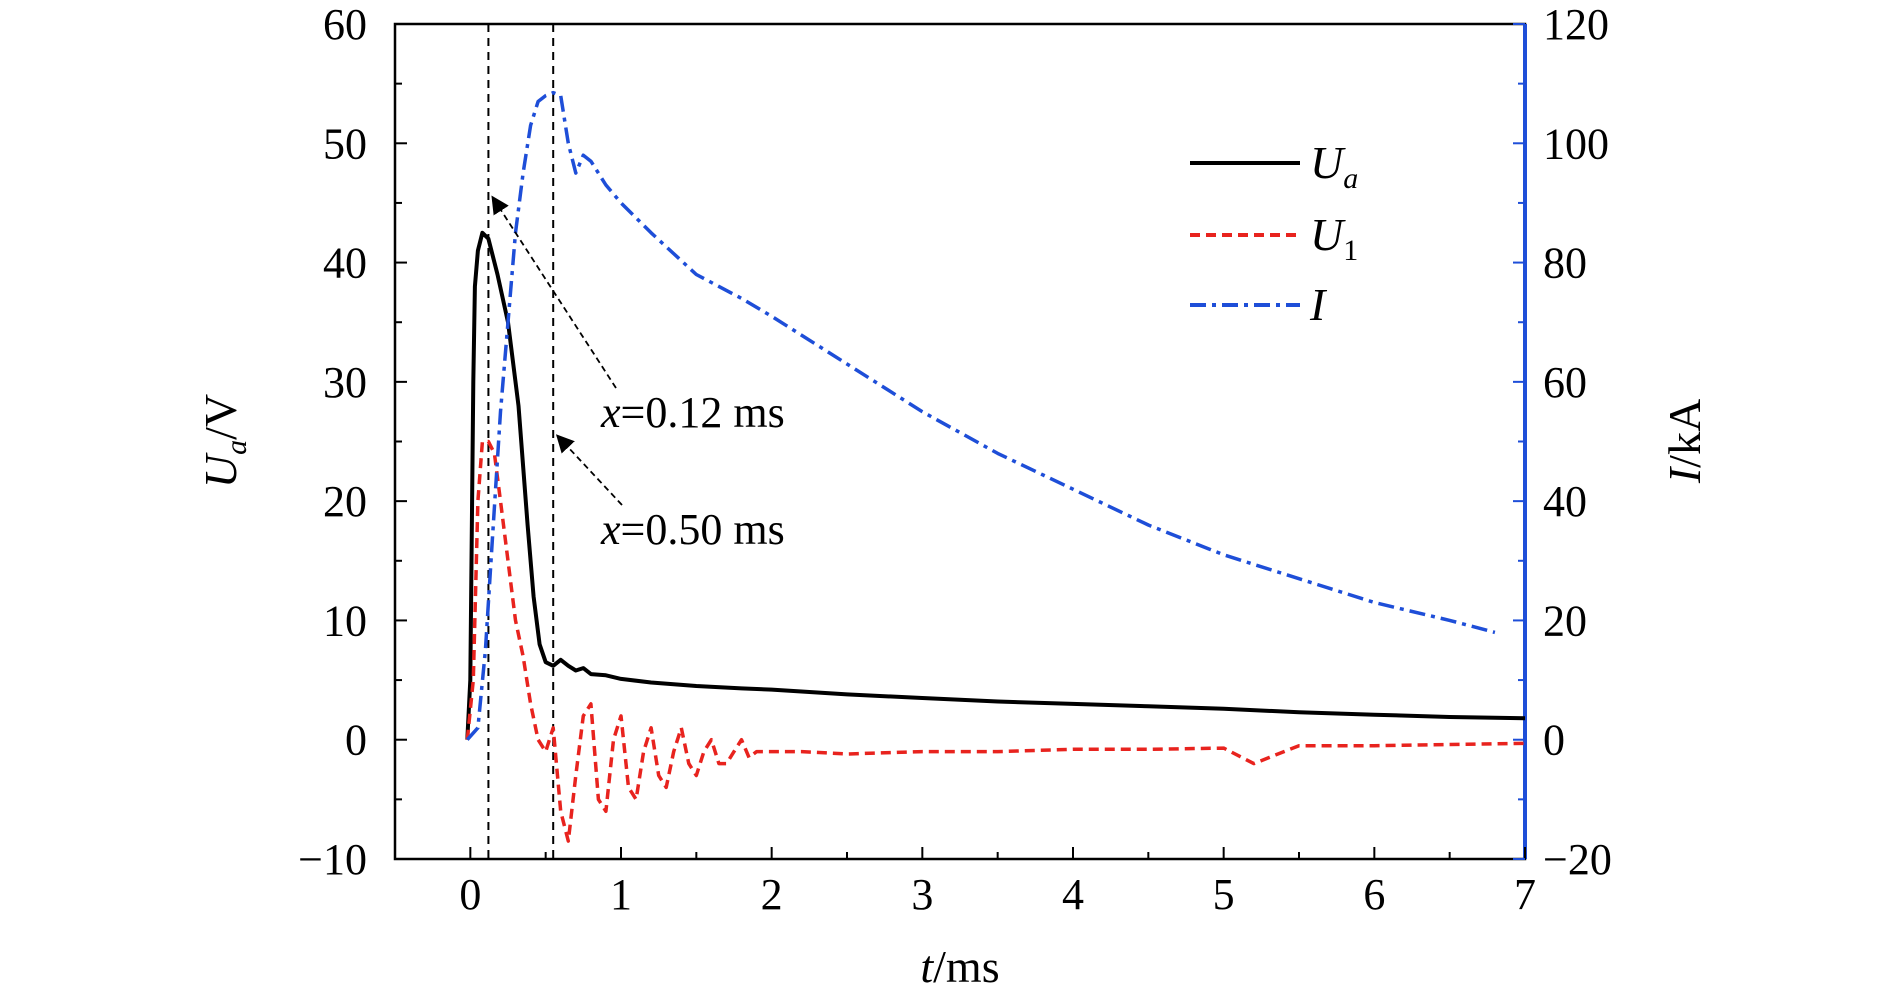  Describe the element at coordinates (345, 620) in the screenshot. I see `y-left-tick-label: 10` at that location.